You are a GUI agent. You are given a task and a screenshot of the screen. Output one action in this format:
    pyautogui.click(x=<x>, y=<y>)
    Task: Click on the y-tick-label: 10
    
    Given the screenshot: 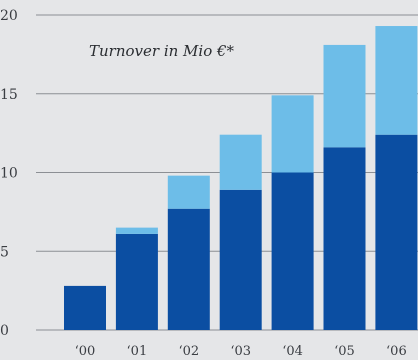 What is the action you would take?
    pyautogui.click(x=9, y=174)
    